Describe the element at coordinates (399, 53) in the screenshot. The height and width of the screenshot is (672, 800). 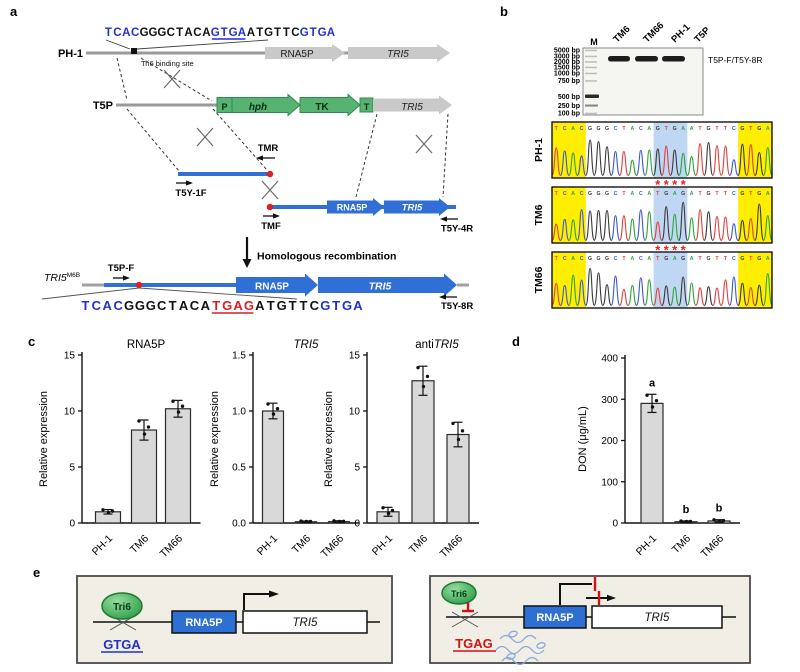
I see `tri5-gray-arrow` at that location.